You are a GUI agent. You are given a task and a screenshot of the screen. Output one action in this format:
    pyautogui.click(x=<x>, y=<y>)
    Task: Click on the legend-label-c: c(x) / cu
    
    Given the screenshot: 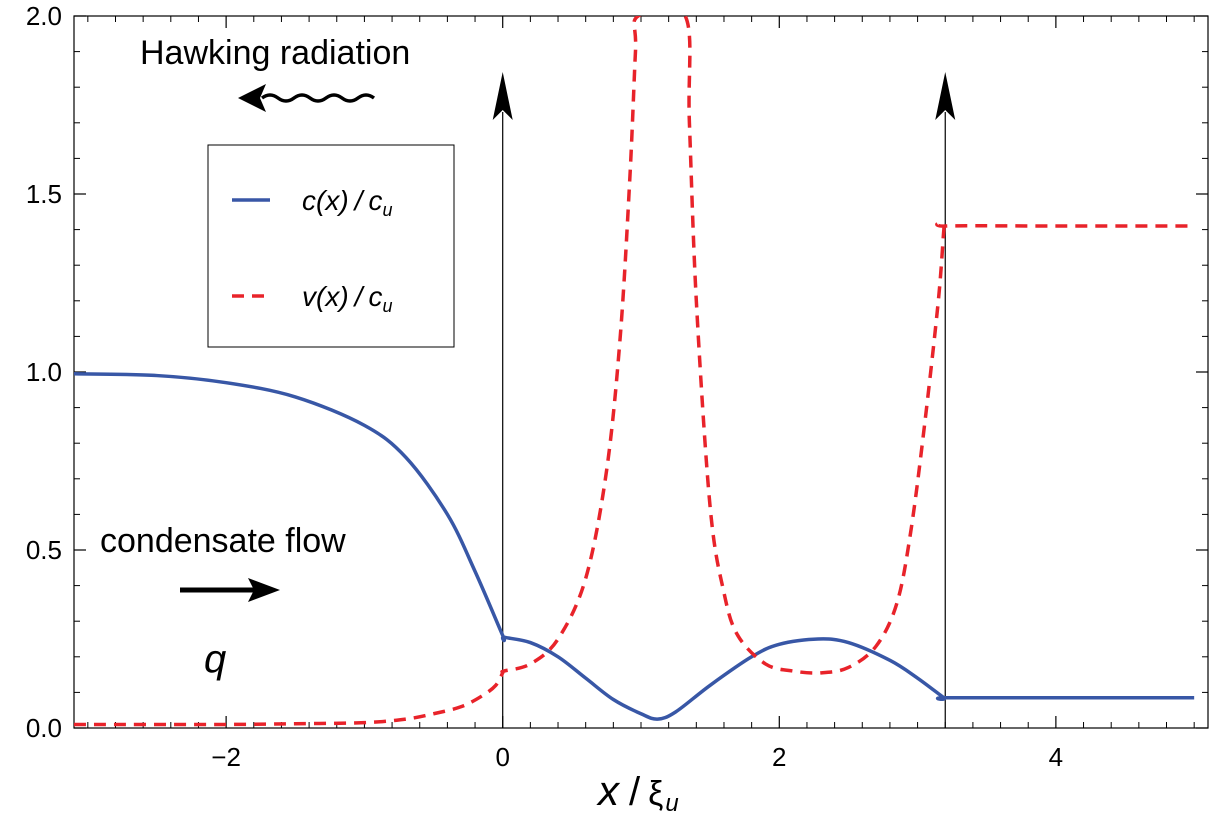 What is the action you would take?
    pyautogui.click(x=347, y=202)
    